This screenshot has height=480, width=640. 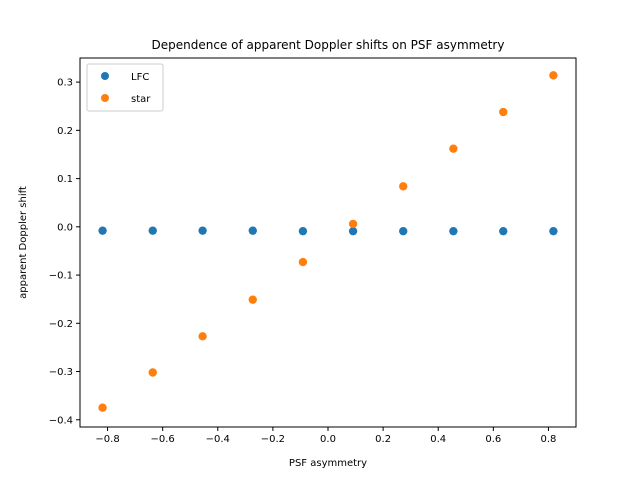 I want to click on x-tick-label: −0.8, so click(x=107, y=439).